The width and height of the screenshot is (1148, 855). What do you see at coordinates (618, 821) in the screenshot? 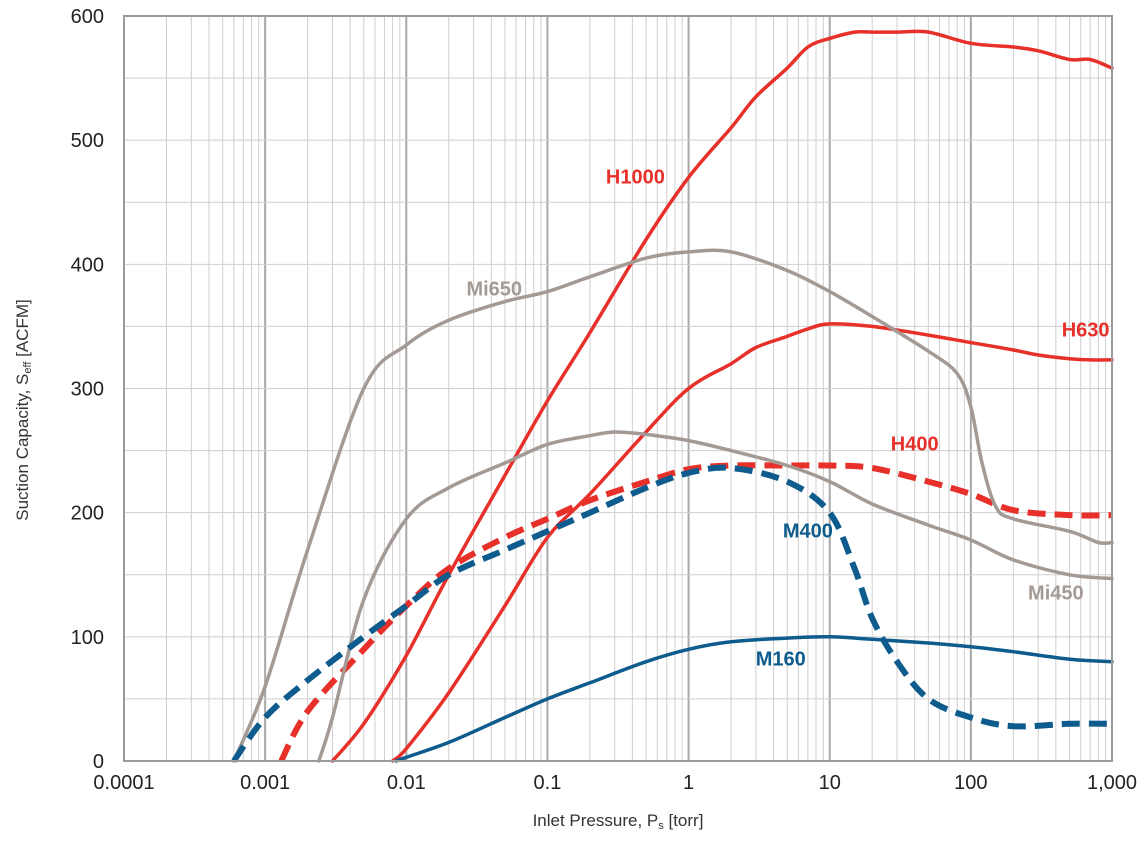
I see `x-axis-label: Inlet Pressure, Ps [torr]` at bounding box center [618, 821].